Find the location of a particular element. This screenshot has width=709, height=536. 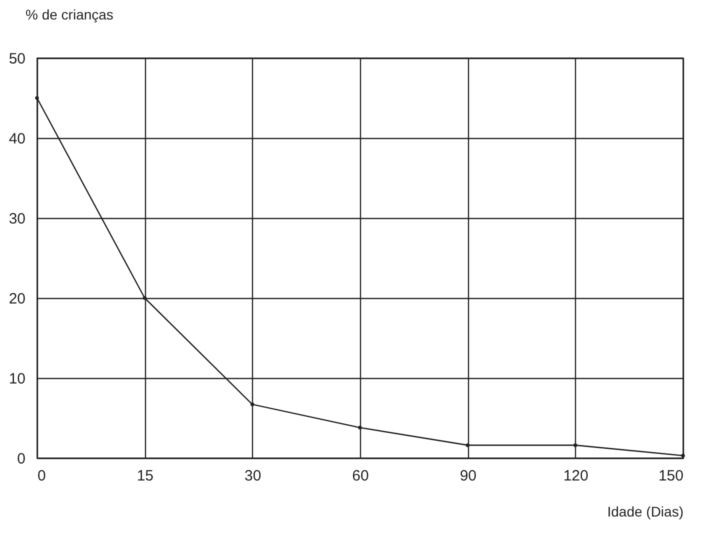

x-tick-label: 30 is located at coordinates (253, 476).